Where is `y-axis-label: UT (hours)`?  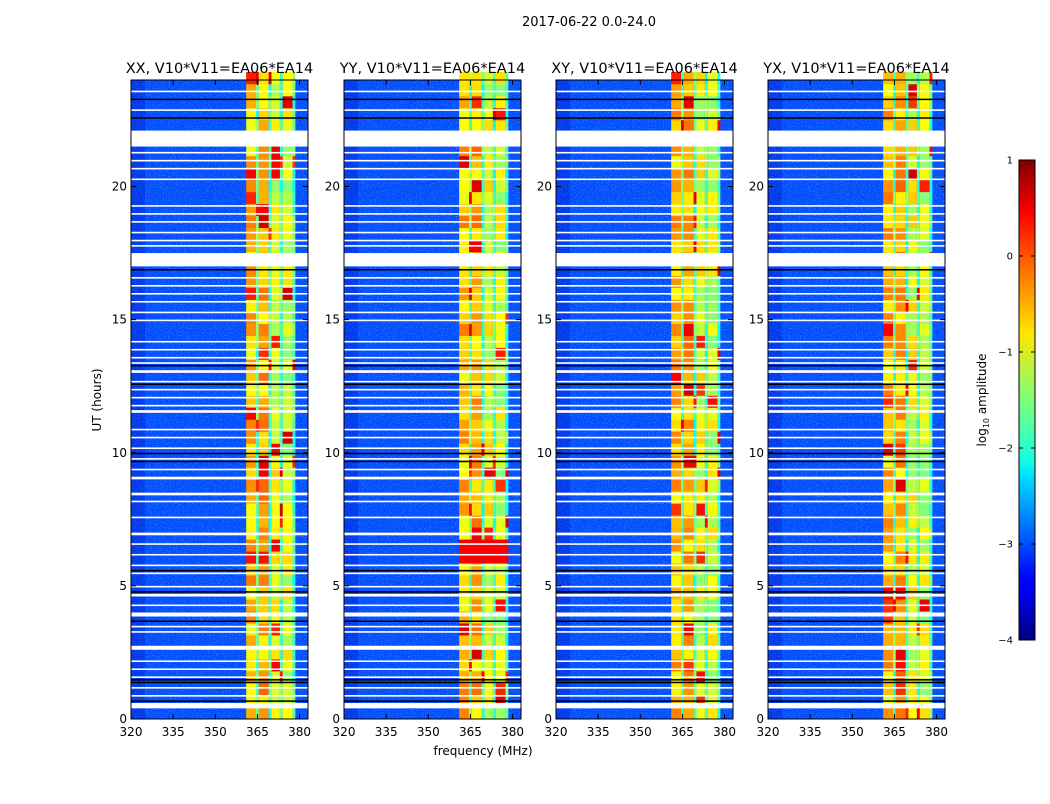 y-axis-label: UT (hours) is located at coordinates (97, 399).